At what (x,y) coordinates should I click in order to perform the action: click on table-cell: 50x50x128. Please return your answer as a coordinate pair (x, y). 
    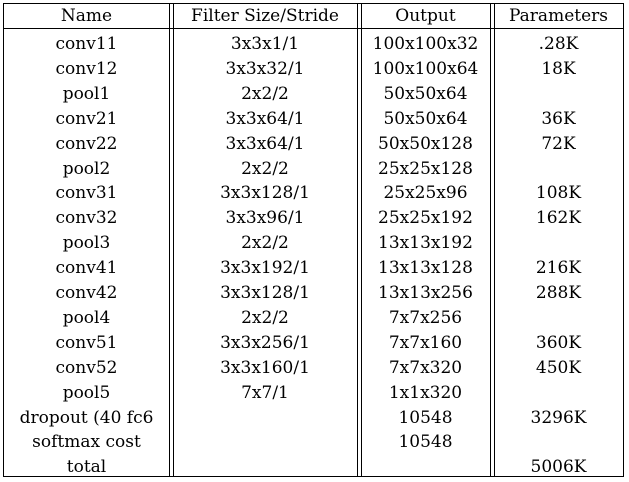
    Looking at the image, I should click on (425, 143).